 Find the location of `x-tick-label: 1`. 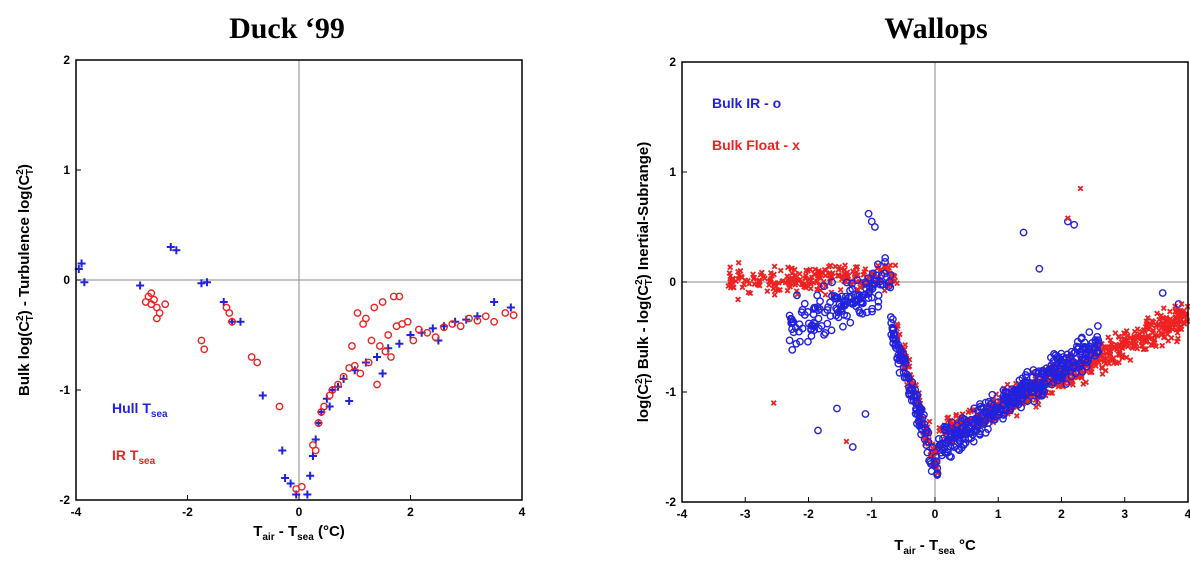

x-tick-label: 1 is located at coordinates (998, 514).